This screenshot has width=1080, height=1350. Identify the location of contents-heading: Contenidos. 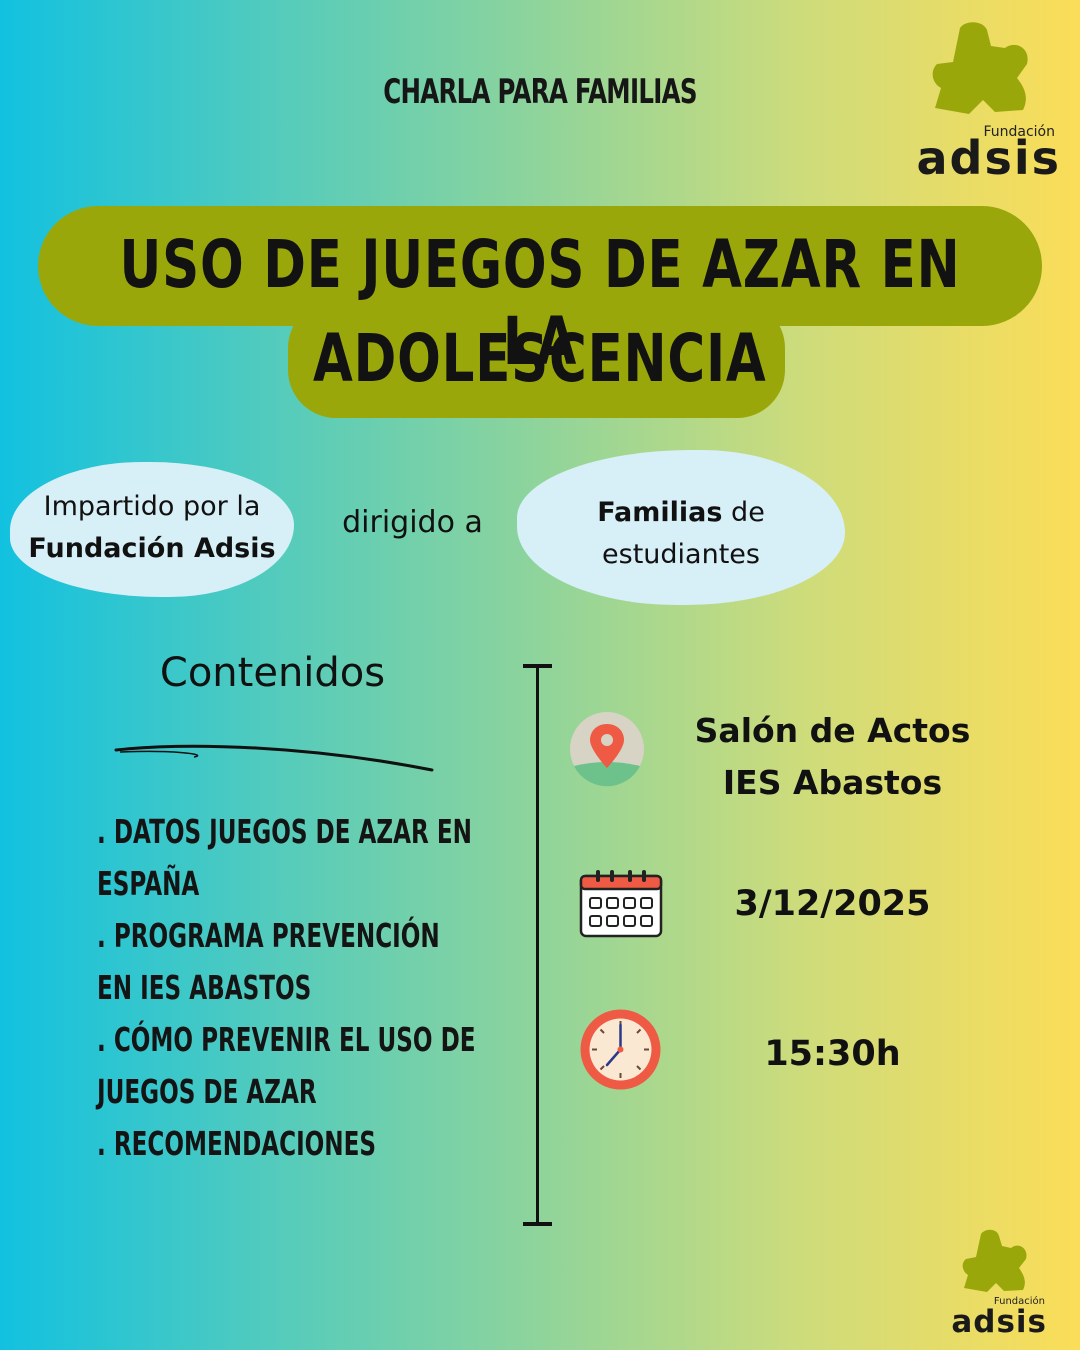
(272, 673).